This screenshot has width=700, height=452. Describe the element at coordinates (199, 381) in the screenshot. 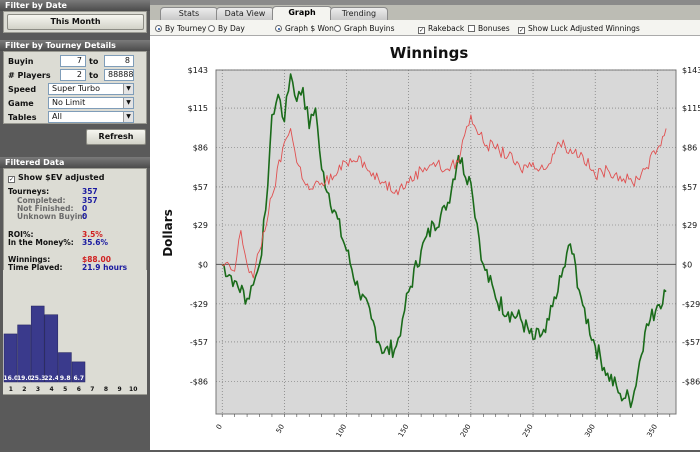

I see `y-tick-label-left: -$86` at that location.